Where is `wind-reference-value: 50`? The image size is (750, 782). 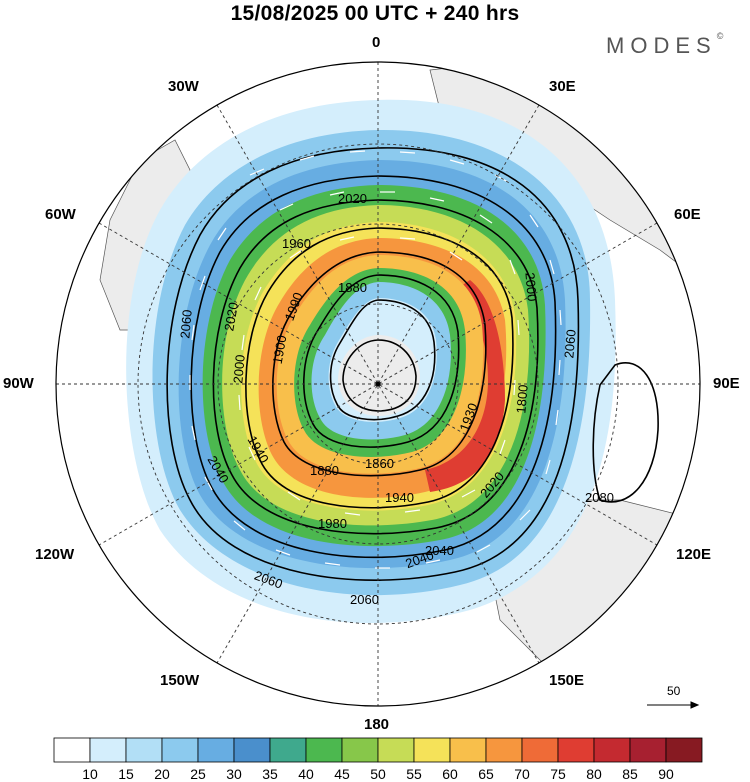
wind-reference-value: 50 is located at coordinates (674, 691).